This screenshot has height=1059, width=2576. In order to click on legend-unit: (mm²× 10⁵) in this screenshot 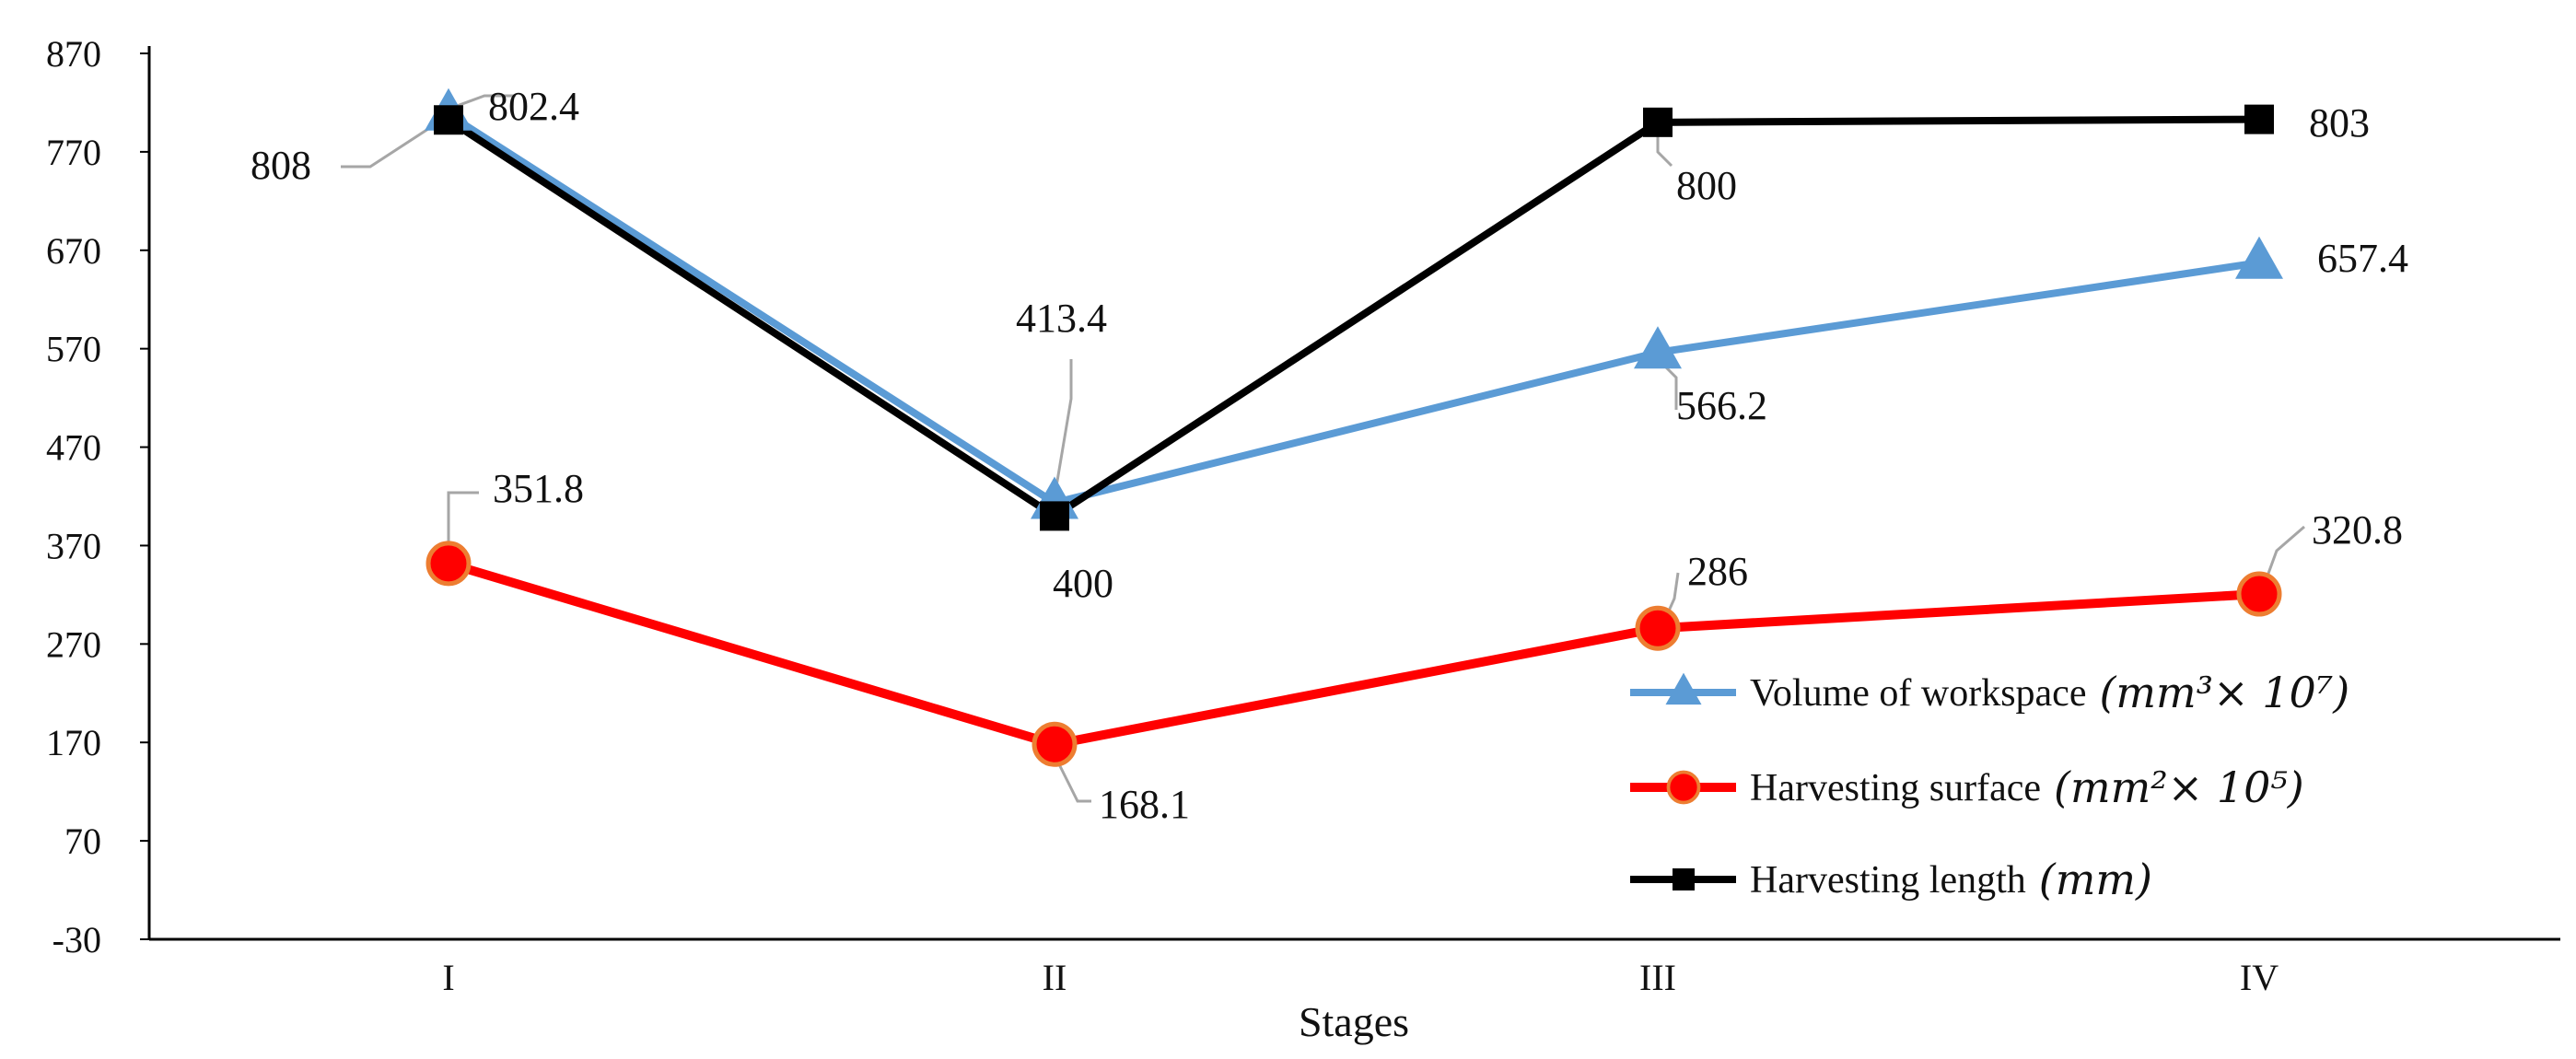, I will do `click(2179, 787)`.